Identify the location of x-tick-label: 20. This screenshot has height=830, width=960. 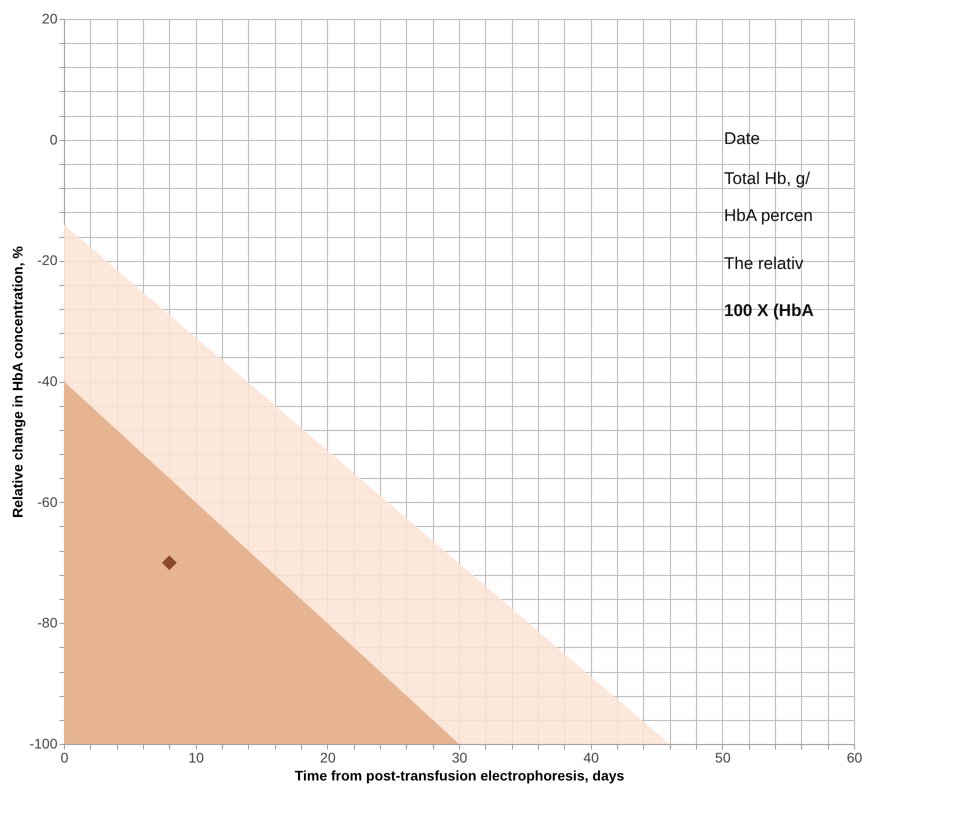
(328, 758).